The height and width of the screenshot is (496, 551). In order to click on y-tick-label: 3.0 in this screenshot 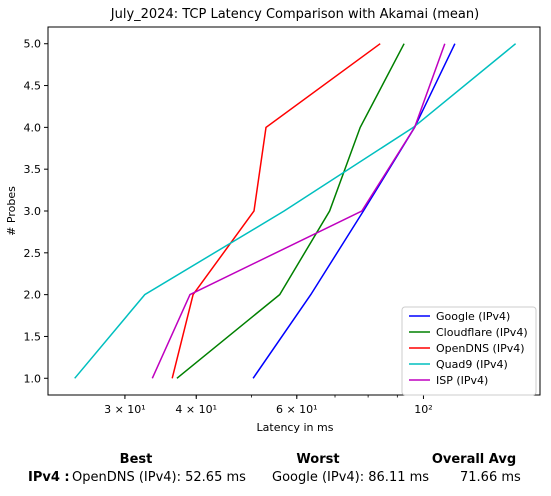, I will do `click(33, 211)`.